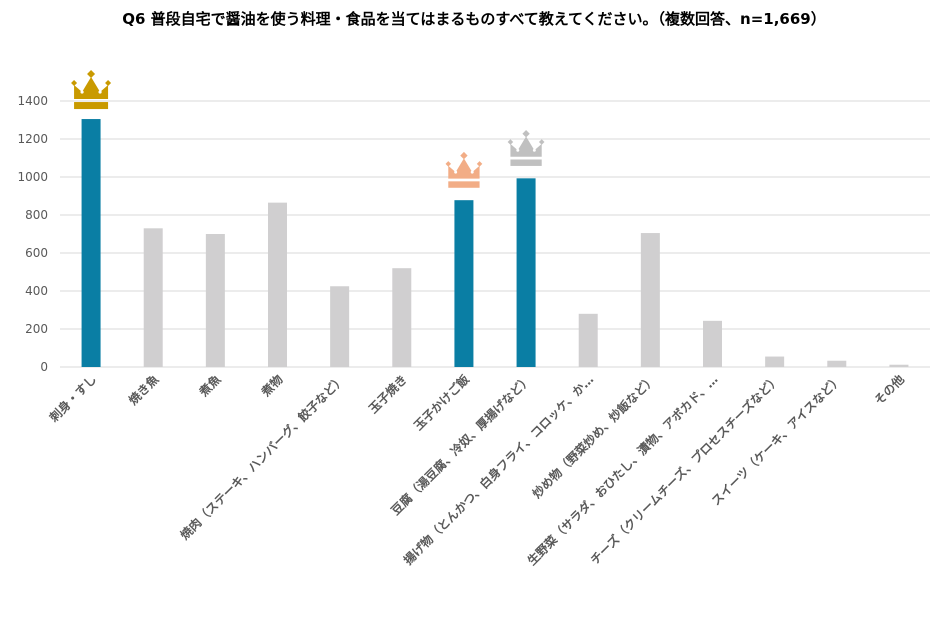 This screenshot has height=637, width=948. I want to click on x-category-label: 煮物, so click(271, 386).